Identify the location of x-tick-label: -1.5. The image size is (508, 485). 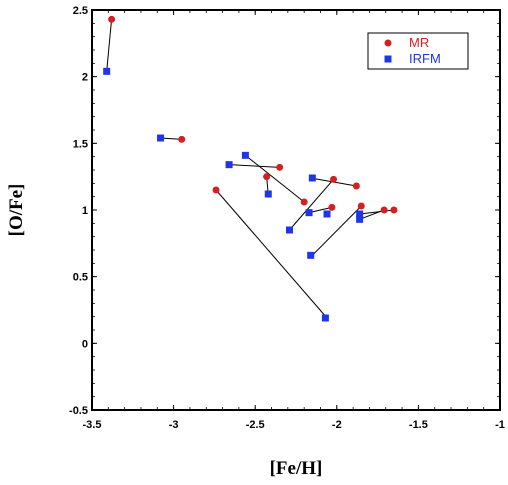
(418, 425).